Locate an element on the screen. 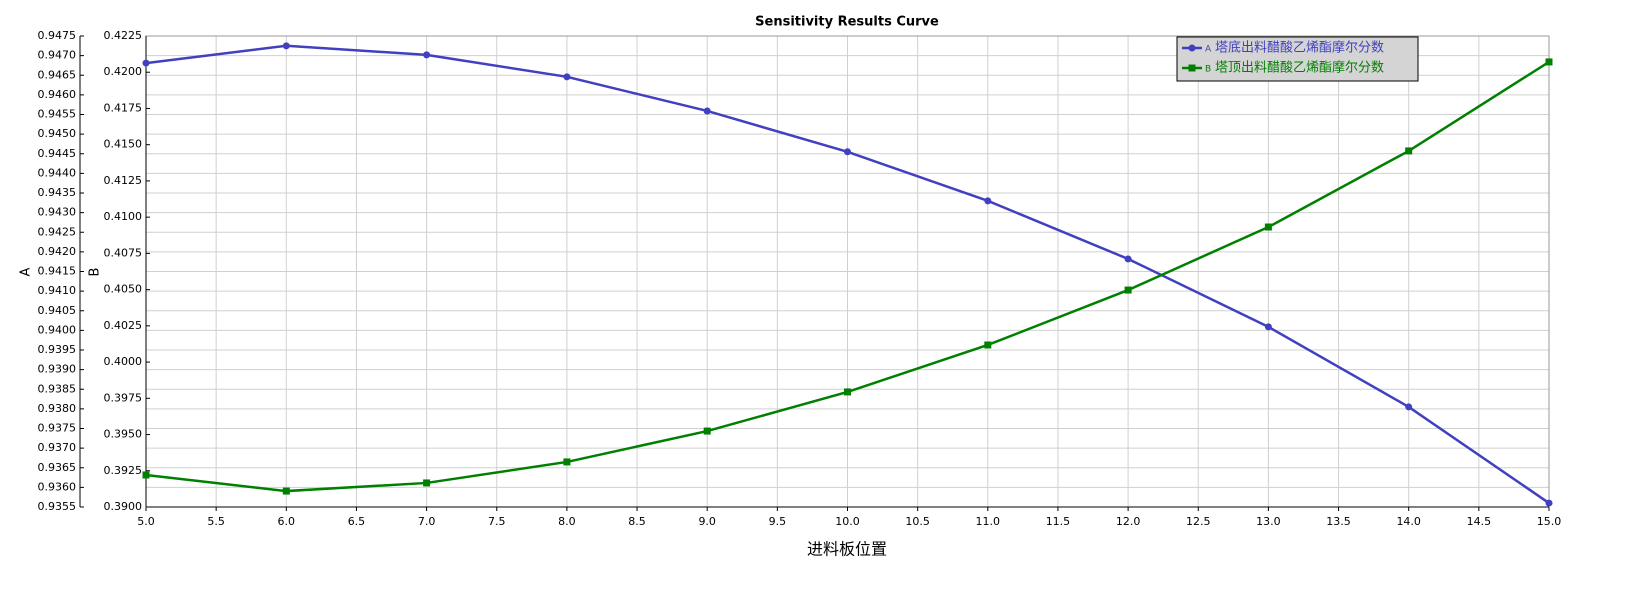 The image size is (1644, 595). y-tick-label: 0.9400 is located at coordinates (57, 329).